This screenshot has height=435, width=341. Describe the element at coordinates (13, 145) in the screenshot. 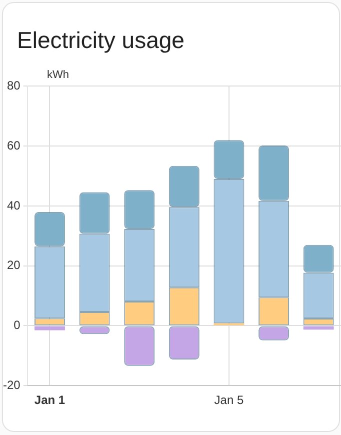

I see `y-tick-label: 60` at that location.